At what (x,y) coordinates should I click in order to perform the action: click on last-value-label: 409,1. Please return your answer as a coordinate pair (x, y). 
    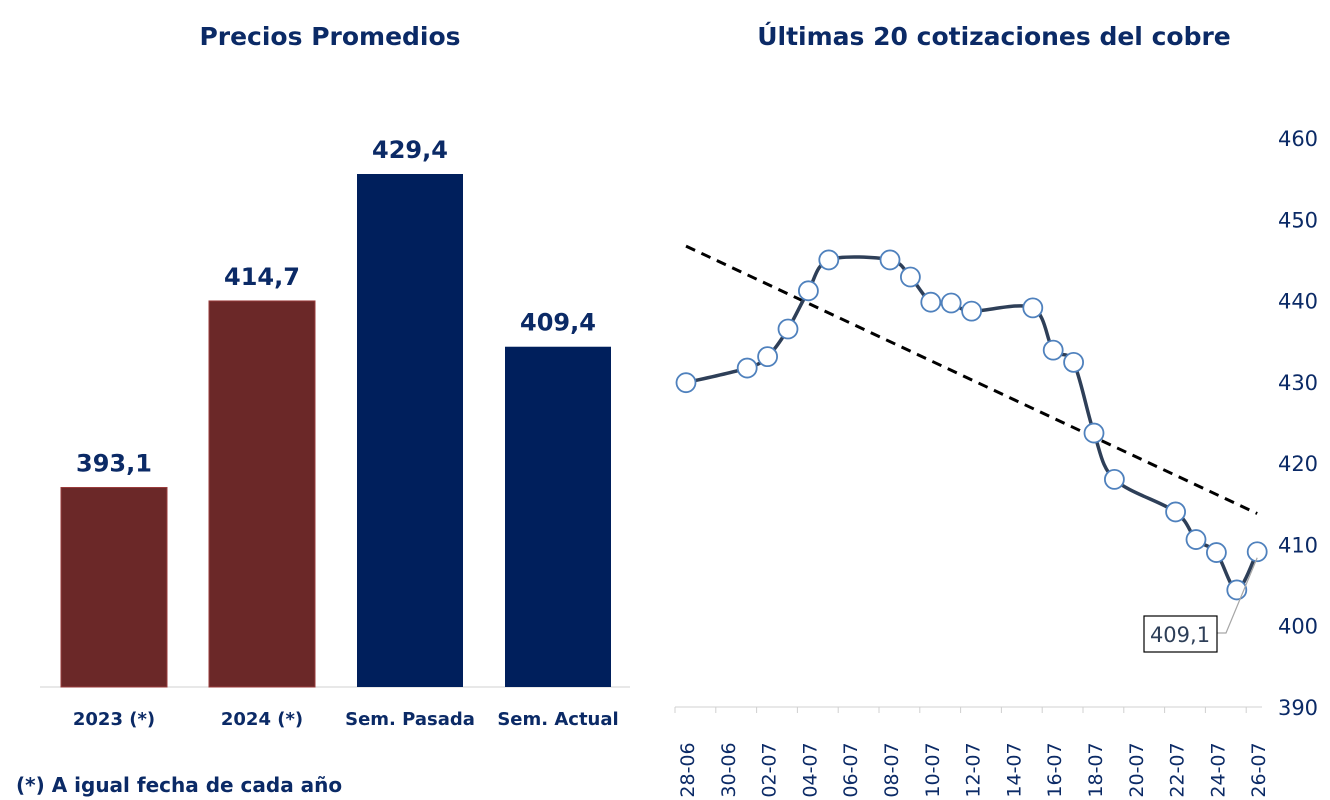
    Looking at the image, I should click on (1180, 635).